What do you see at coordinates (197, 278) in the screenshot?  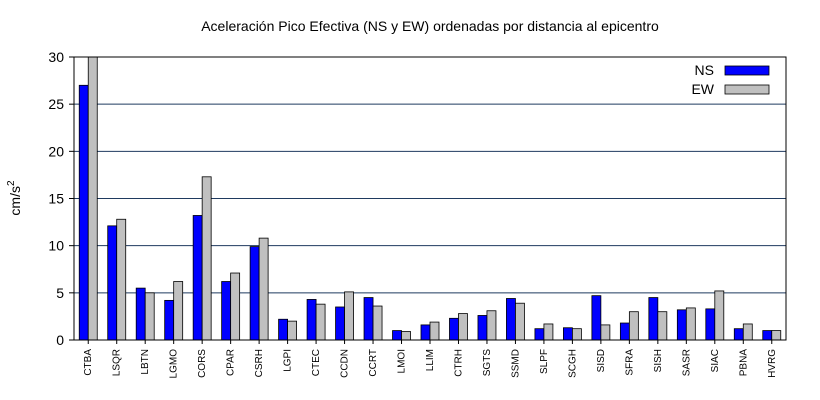 I see `bar-ns-cors` at bounding box center [197, 278].